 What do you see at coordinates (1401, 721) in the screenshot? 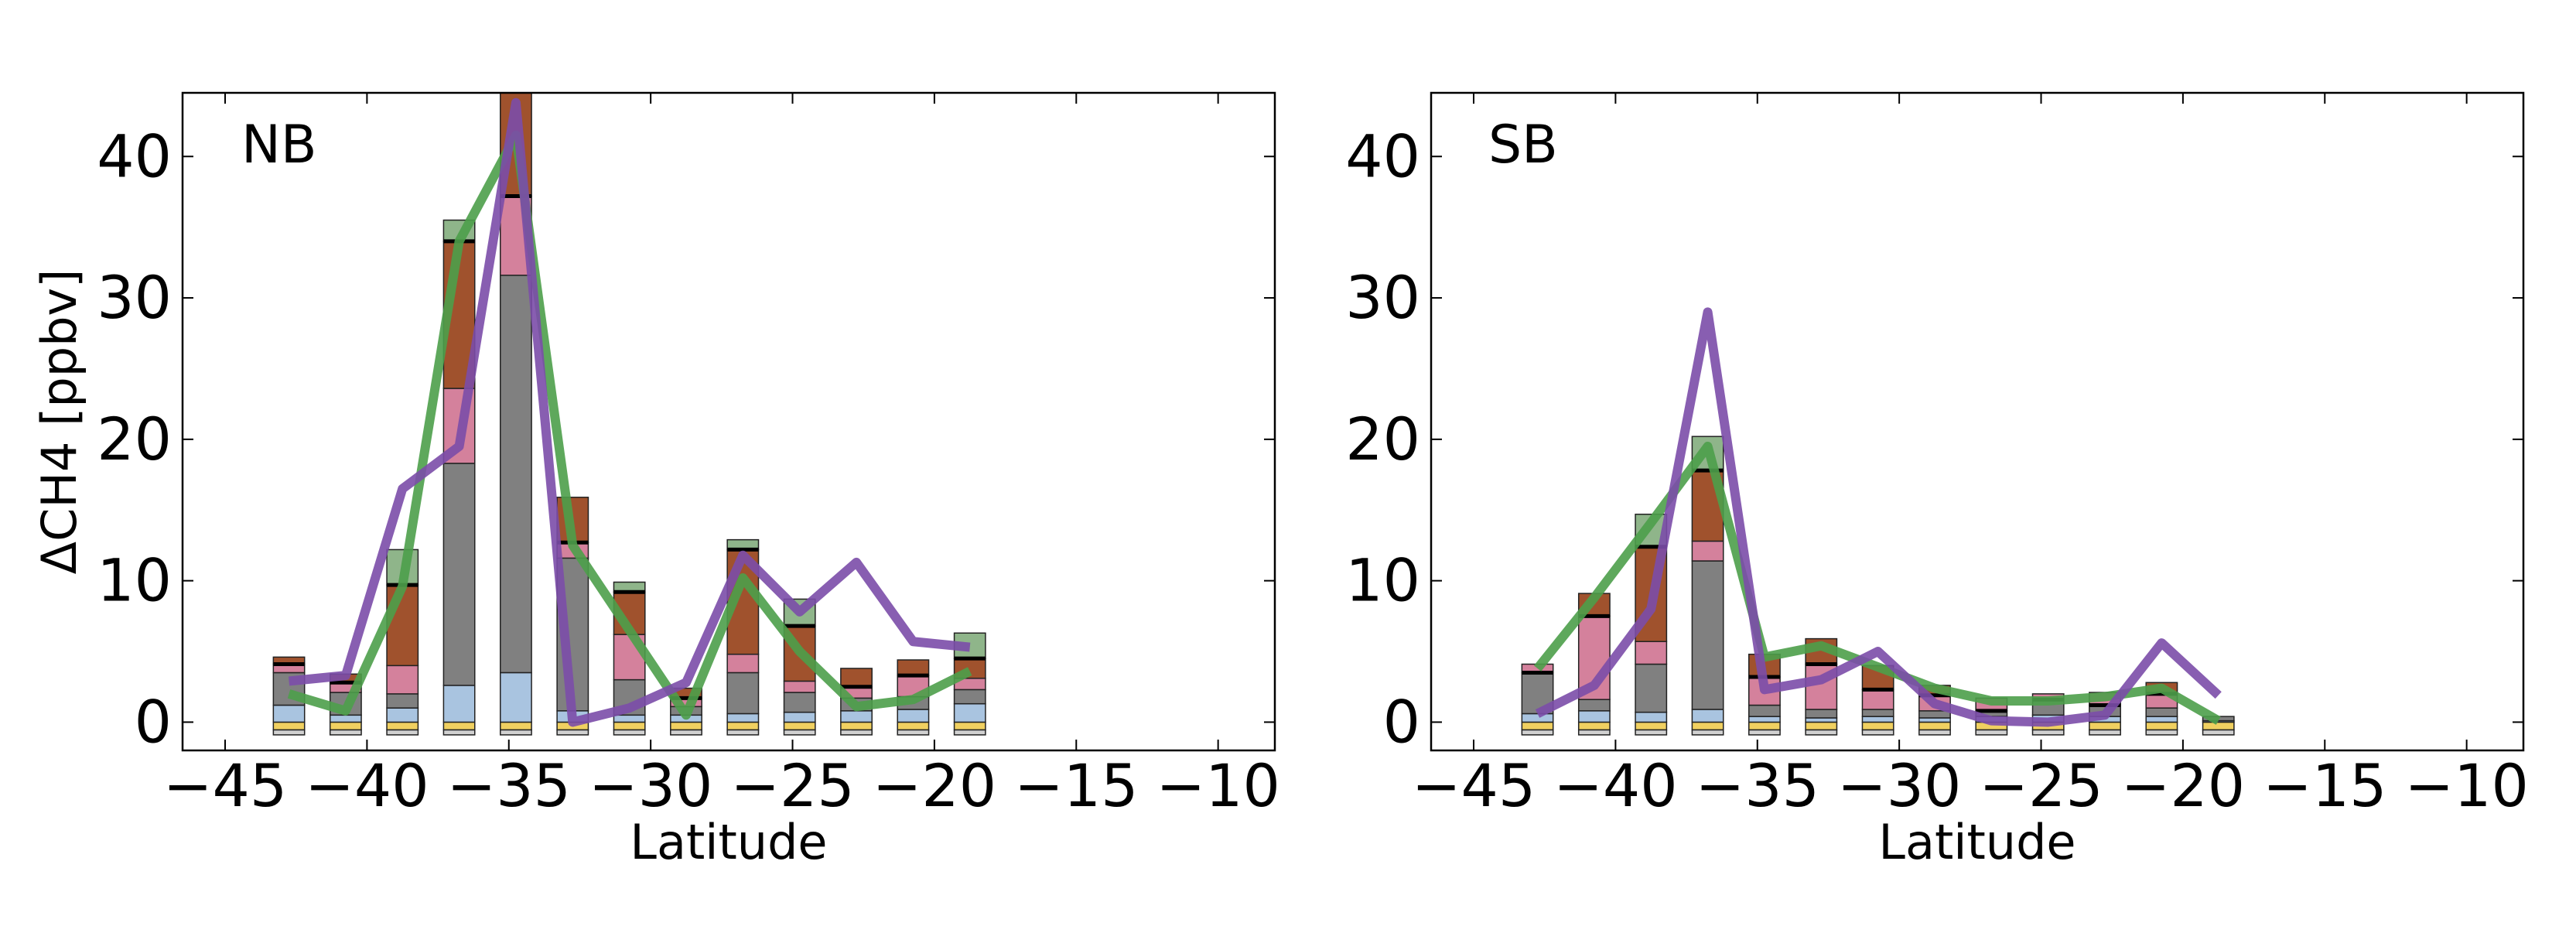
I see `y-tick-label: 0` at bounding box center [1401, 721].